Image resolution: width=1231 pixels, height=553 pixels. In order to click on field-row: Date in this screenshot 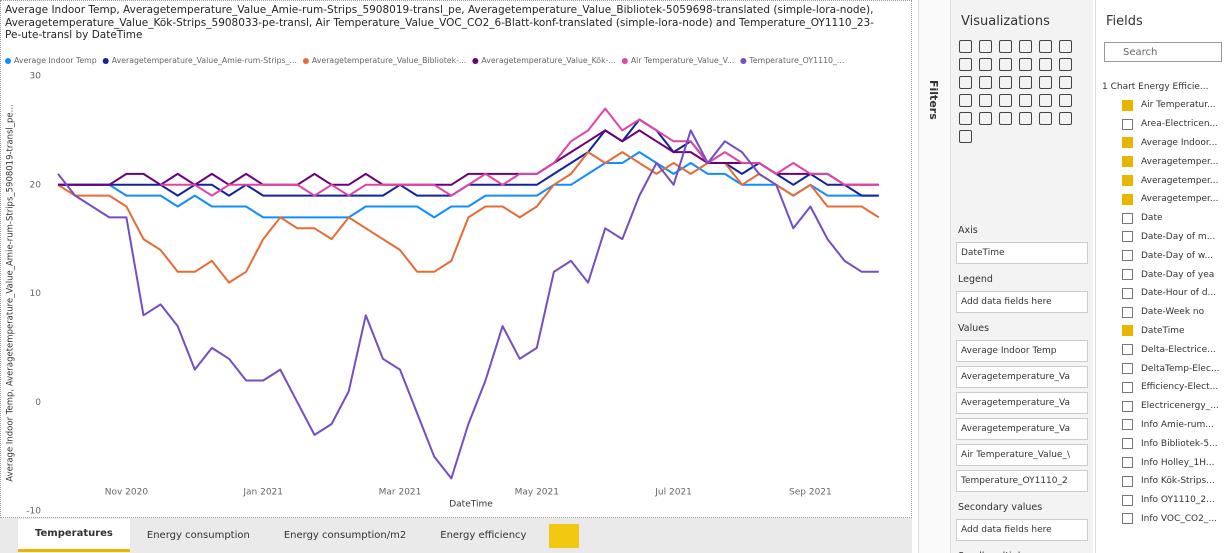, I will do `click(1166, 218)`.